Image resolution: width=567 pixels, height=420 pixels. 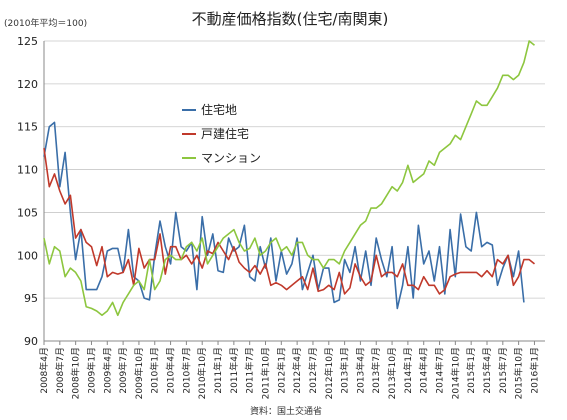 What do you see at coordinates (290, 19) in the screenshot?
I see `chart-title: 不動産価格指数(住宅/南関東)` at bounding box center [290, 19].